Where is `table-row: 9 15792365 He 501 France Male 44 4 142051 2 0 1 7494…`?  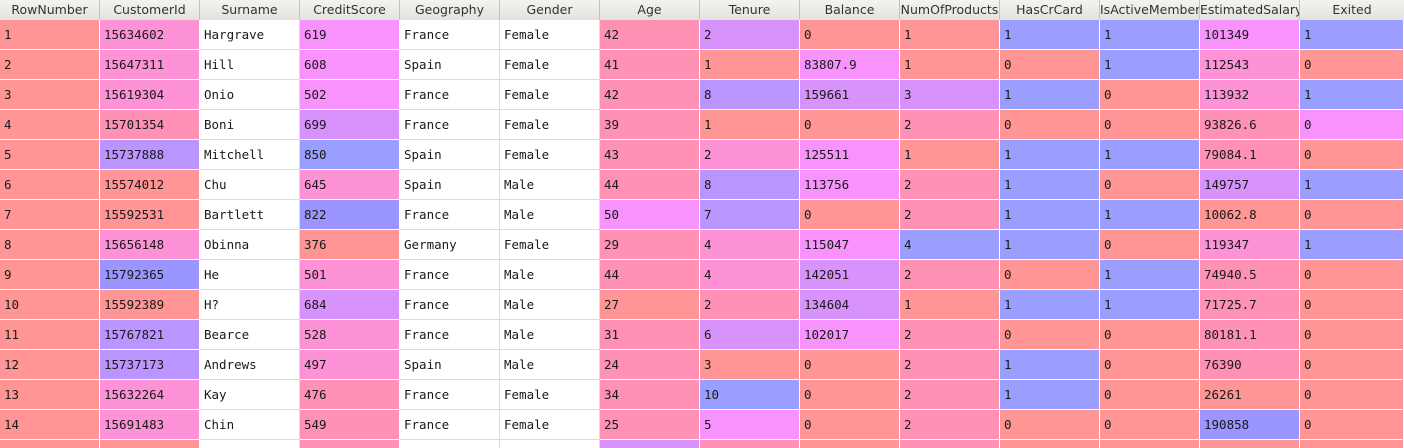 table-row: 9 15792365 He 501 France Male 44 4 142051 2 0 1 7494… is located at coordinates (702, 275).